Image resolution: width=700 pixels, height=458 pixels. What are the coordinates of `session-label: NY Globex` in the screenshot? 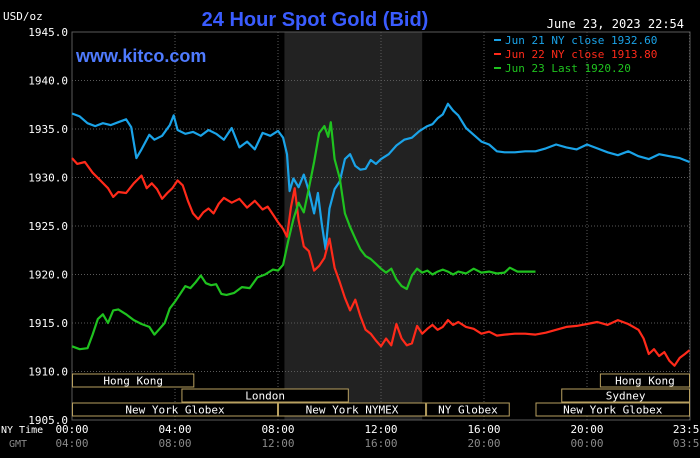 It's located at (468, 410).